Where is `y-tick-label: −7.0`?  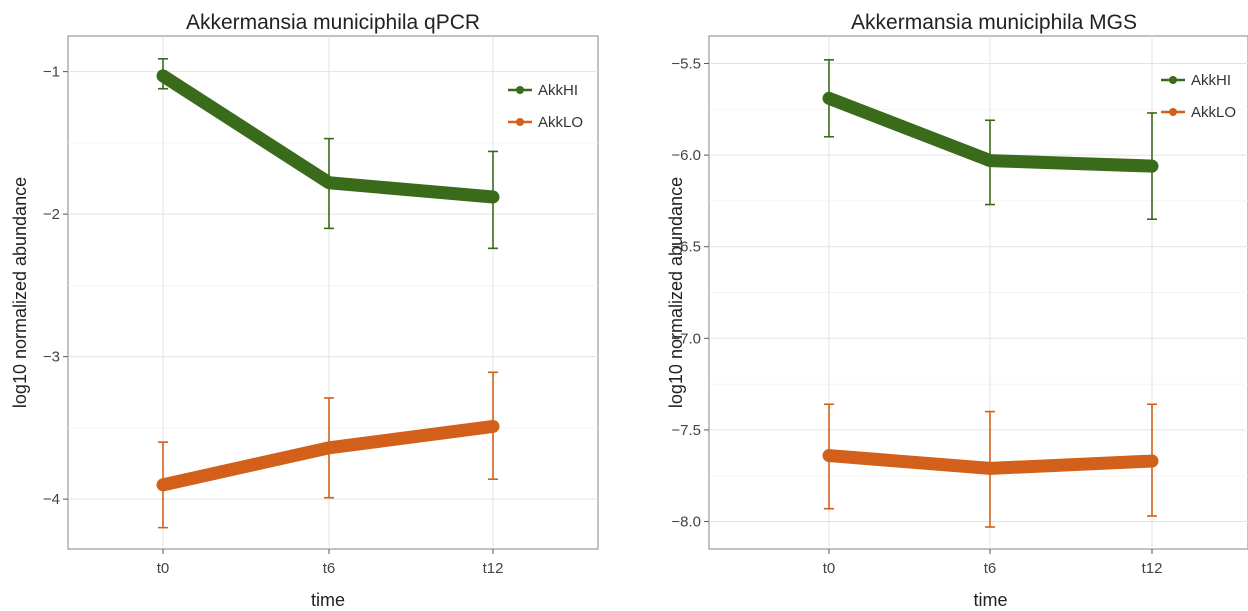 y-tick-label: −7.0 is located at coordinates (686, 338).